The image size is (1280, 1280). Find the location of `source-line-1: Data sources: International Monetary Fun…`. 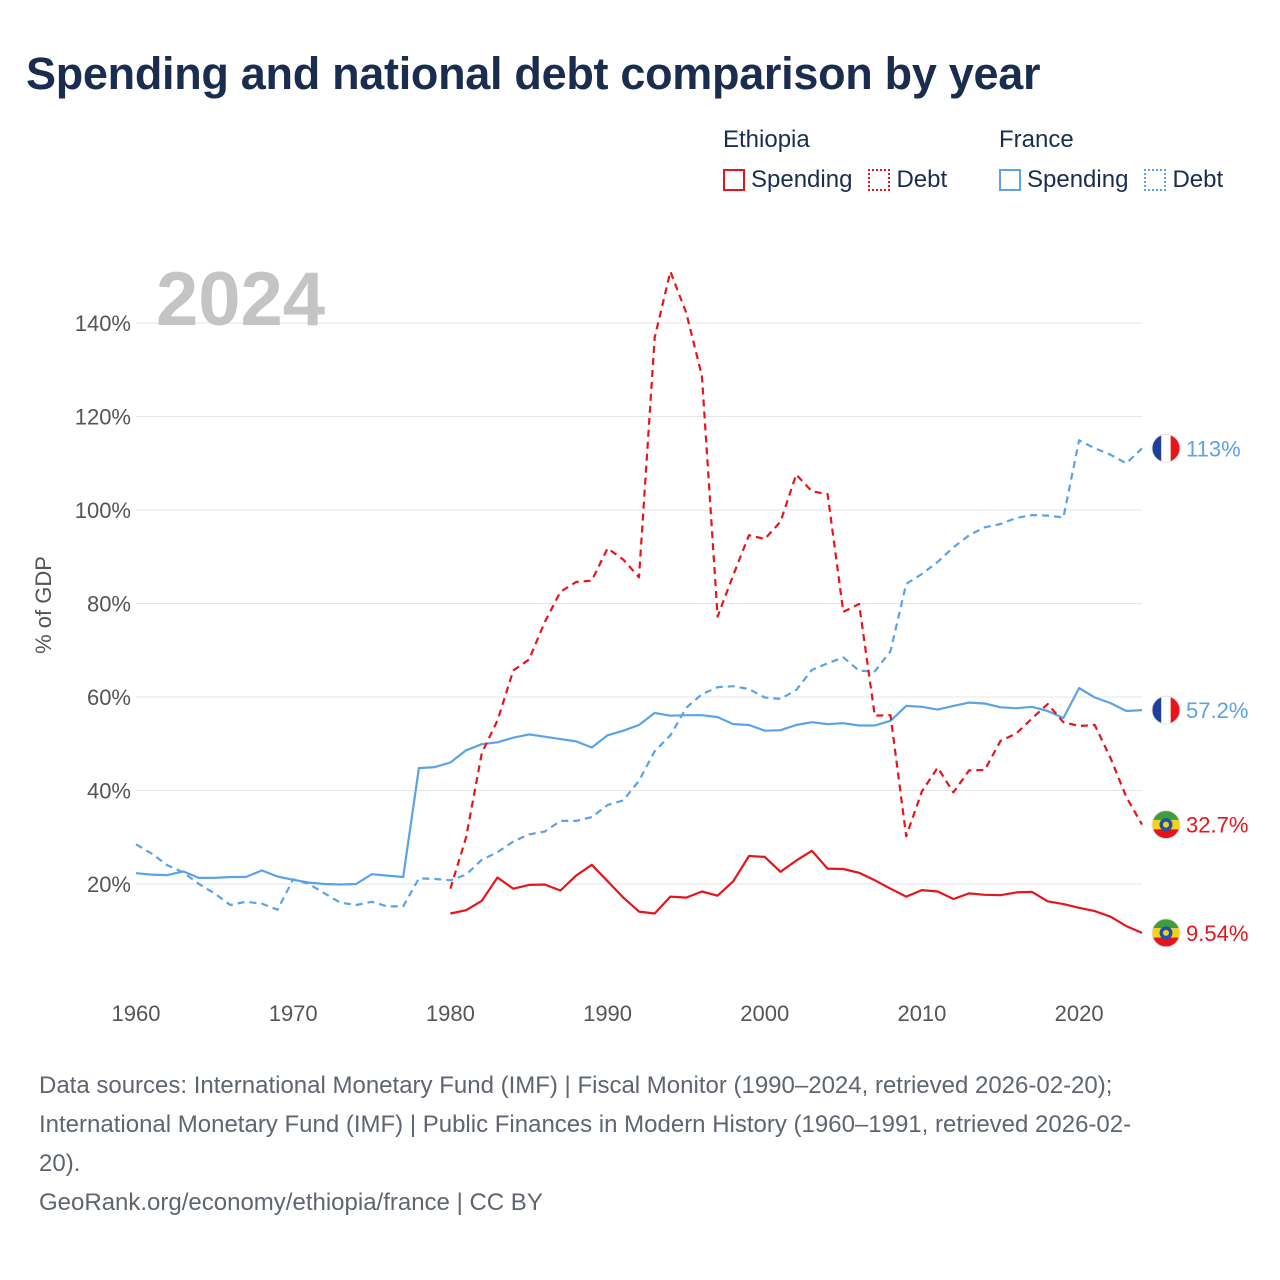

source-line-1: Data sources: International Monetary Fun… is located at coordinates (576, 1085).